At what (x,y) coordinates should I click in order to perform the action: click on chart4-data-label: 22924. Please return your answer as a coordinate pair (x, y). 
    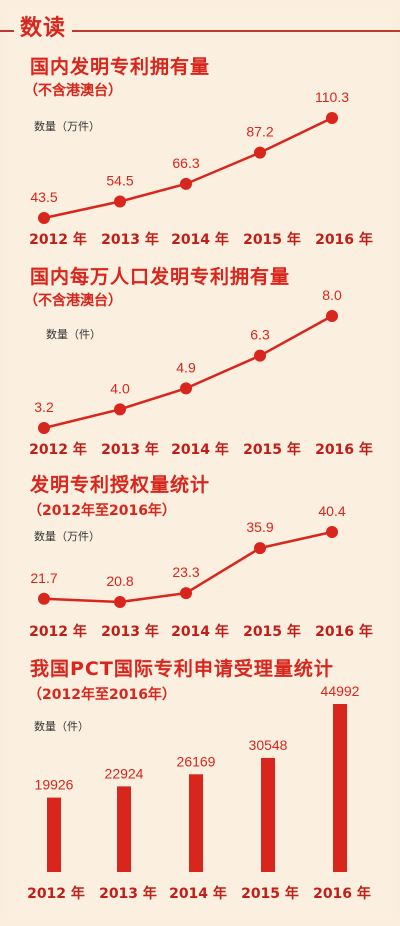
    Looking at the image, I should click on (124, 773).